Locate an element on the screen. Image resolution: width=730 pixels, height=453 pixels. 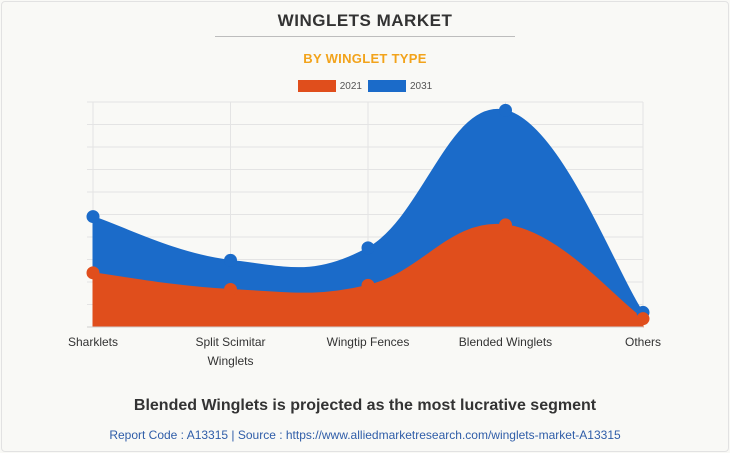
x-tick-label: Wingtip Fences is located at coordinates (368, 342).